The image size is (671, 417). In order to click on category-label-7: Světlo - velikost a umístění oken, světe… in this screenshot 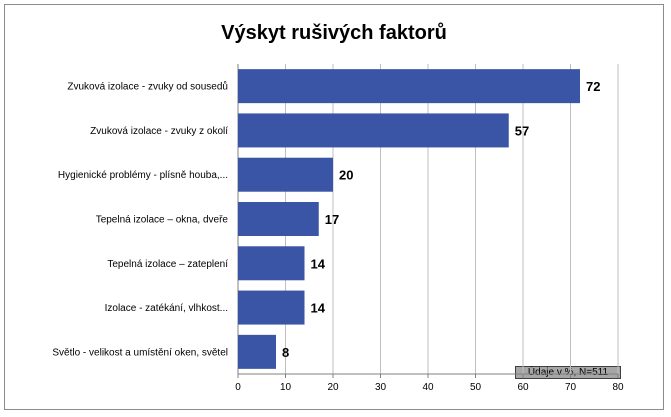, I will do `click(140, 352)`.